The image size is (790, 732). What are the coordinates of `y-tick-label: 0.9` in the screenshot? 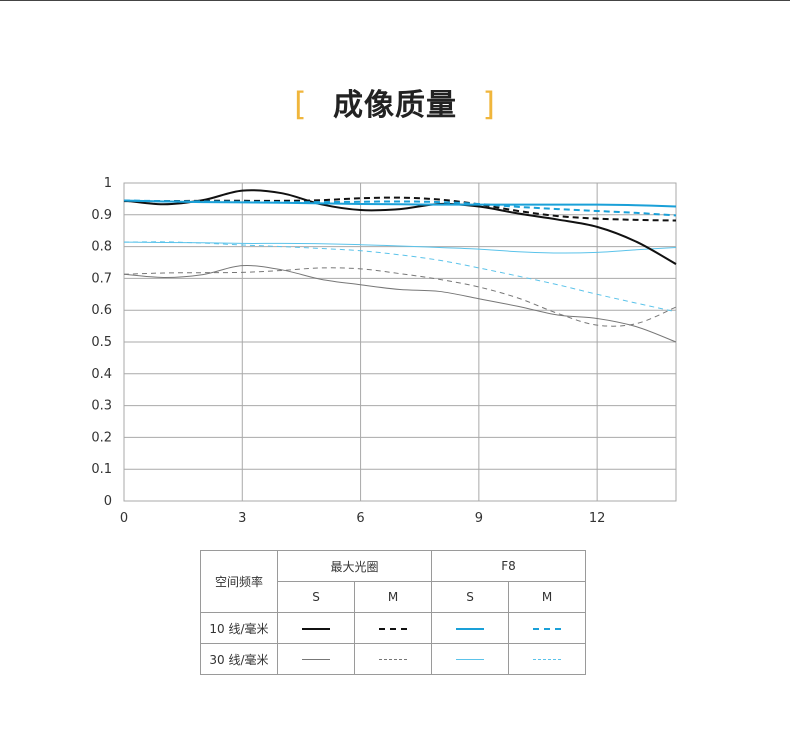 It's located at (101, 215).